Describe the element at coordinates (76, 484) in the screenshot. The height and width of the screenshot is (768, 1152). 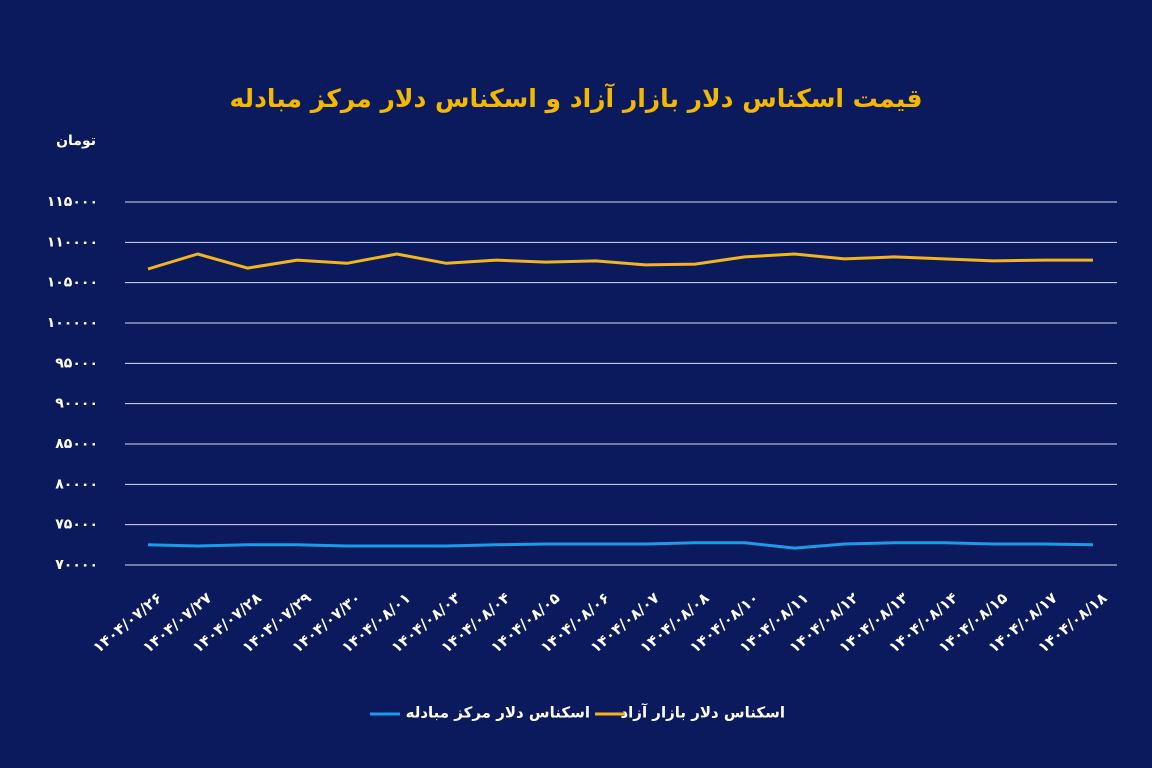
I see `y-tick-label: ۸۰۰۰۰` at that location.